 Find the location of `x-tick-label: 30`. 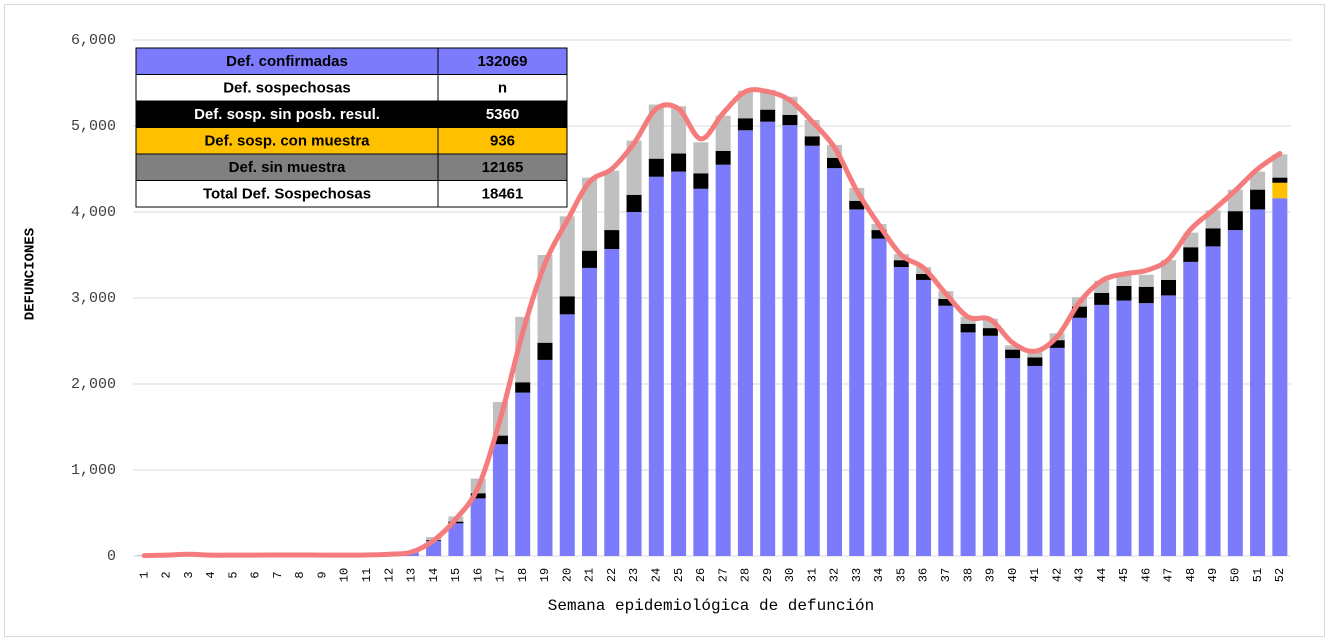

x-tick-label: 30 is located at coordinates (790, 575).